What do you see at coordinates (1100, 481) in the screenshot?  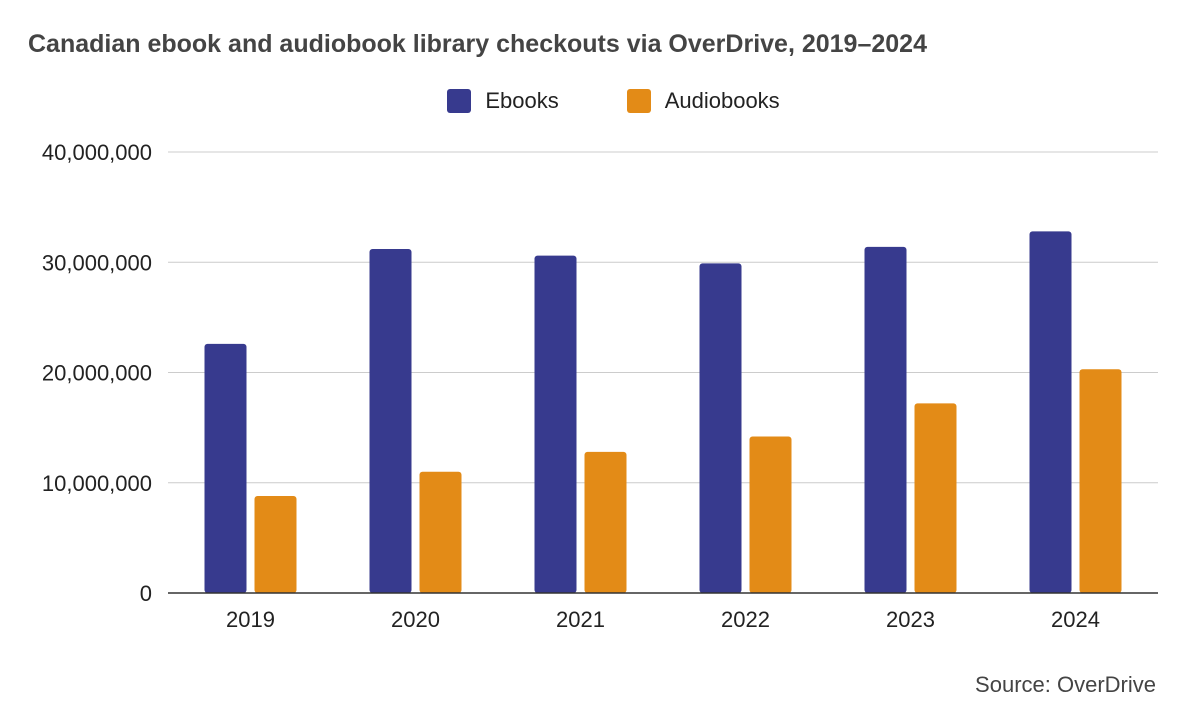 I see `bar-audiobooks-2024` at bounding box center [1100, 481].